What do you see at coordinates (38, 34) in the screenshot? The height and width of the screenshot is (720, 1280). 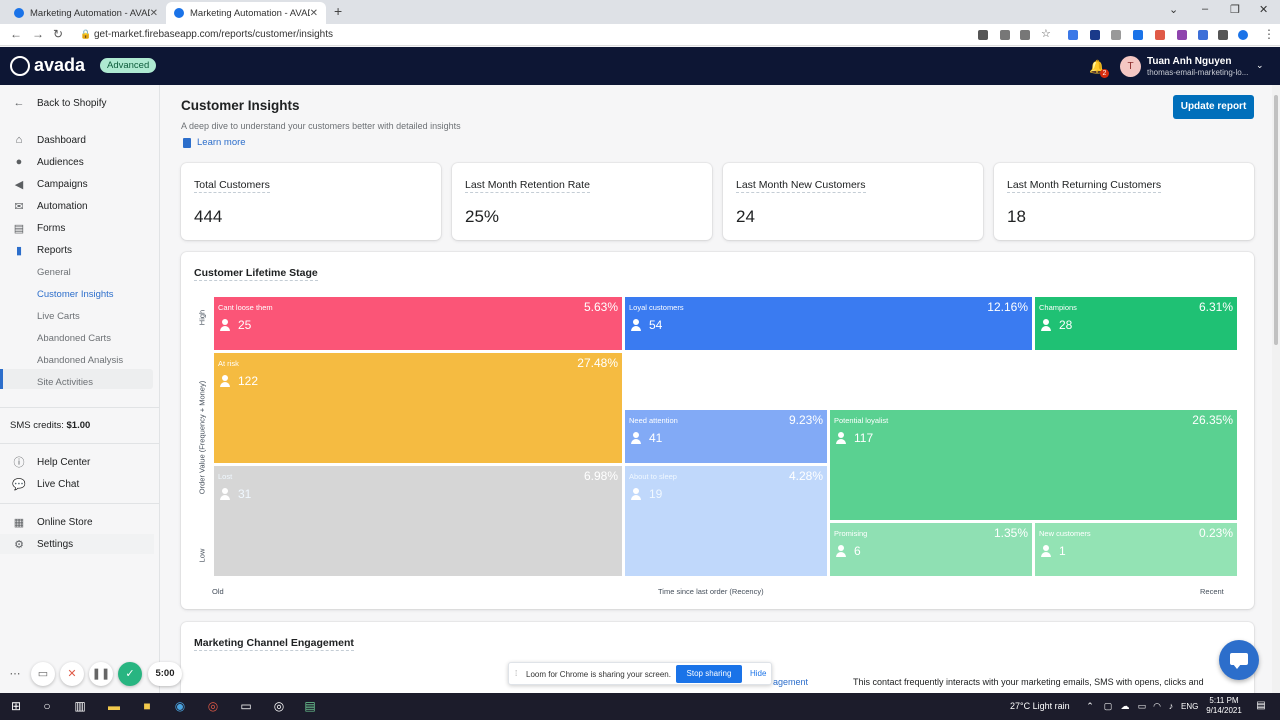 I see `forward-icon: →` at bounding box center [38, 34].